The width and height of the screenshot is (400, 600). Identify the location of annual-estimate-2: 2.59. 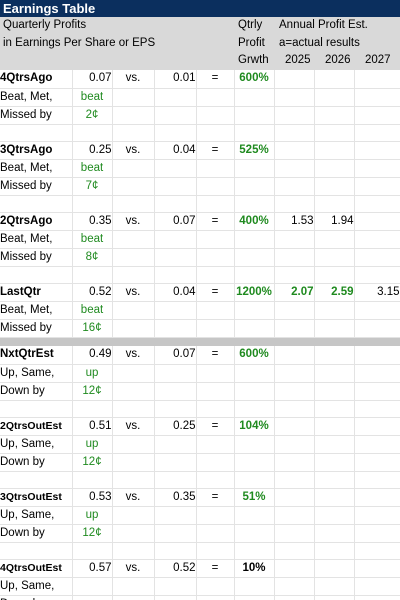
(334, 292).